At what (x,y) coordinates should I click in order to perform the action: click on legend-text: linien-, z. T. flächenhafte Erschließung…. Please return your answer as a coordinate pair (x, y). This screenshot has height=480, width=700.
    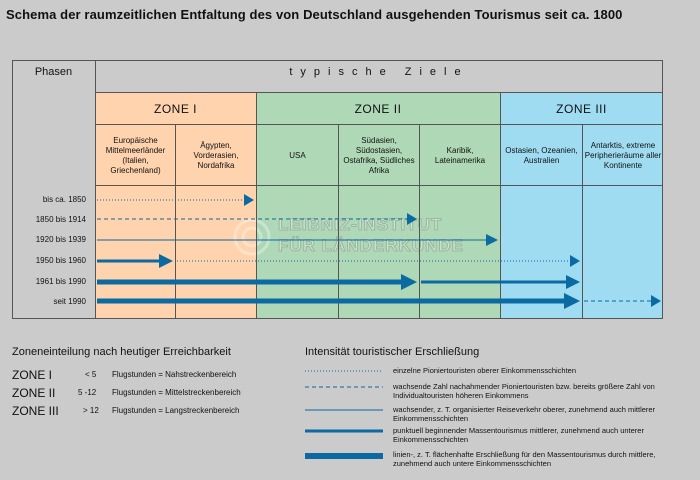
    Looking at the image, I should click on (524, 459).